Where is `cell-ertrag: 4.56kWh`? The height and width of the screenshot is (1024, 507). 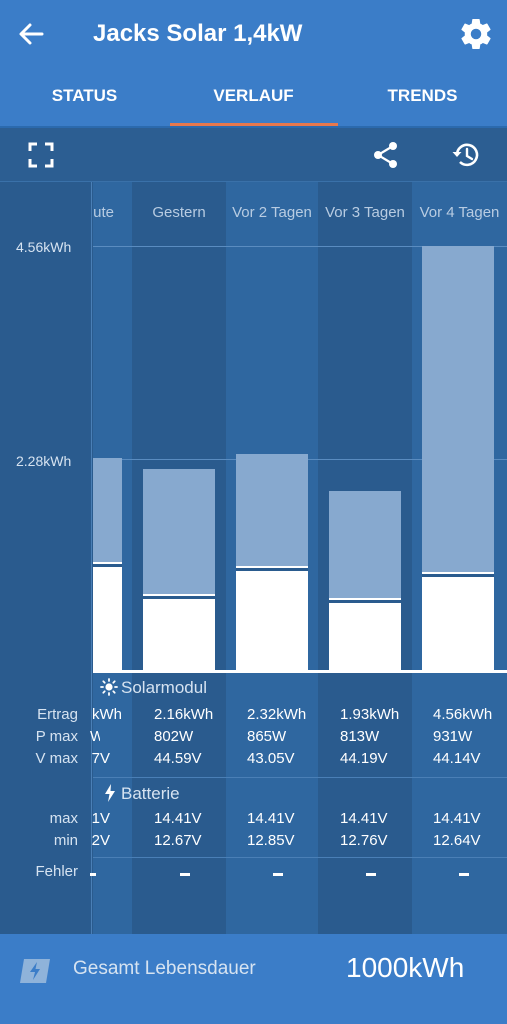 cell-ertrag: 4.56kWh is located at coordinates (463, 714).